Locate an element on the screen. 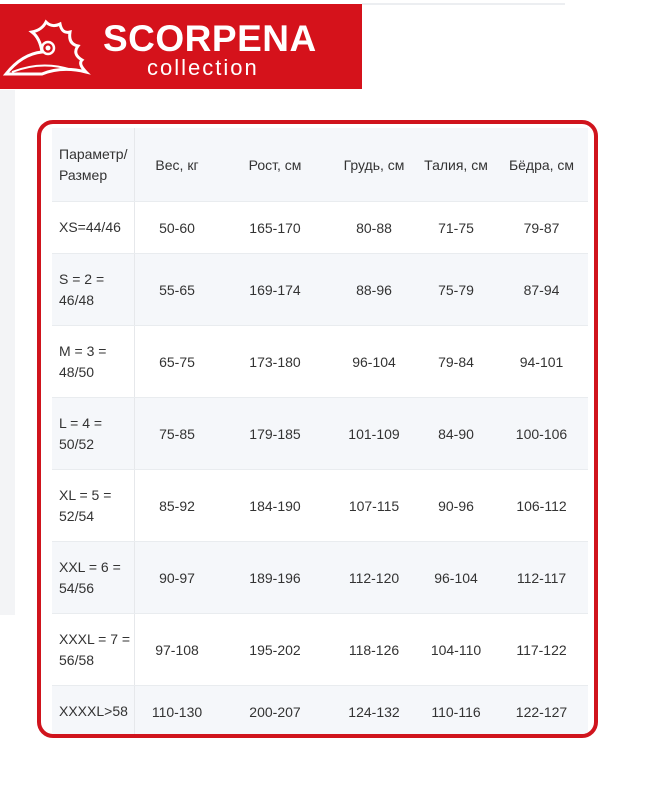  table-cell: 107-115 is located at coordinates (374, 505).